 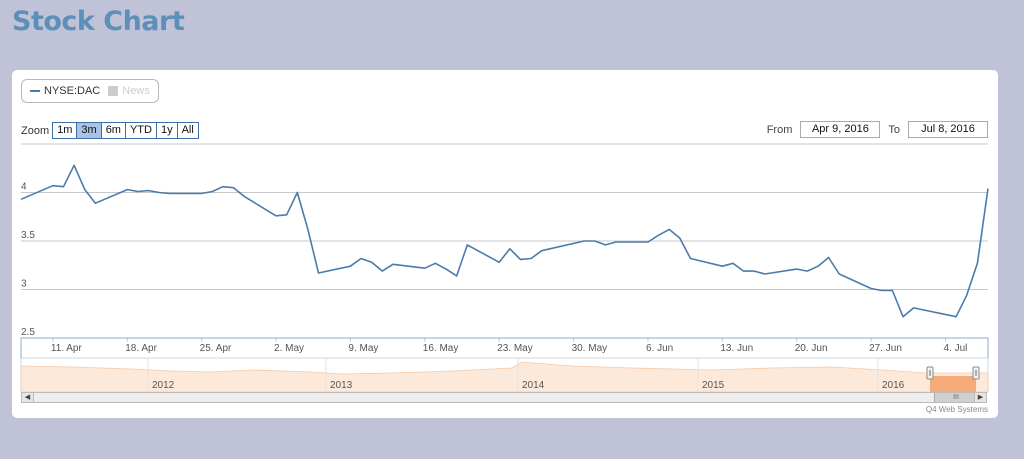 I want to click on page-title: Stock Chart, so click(x=98, y=21).